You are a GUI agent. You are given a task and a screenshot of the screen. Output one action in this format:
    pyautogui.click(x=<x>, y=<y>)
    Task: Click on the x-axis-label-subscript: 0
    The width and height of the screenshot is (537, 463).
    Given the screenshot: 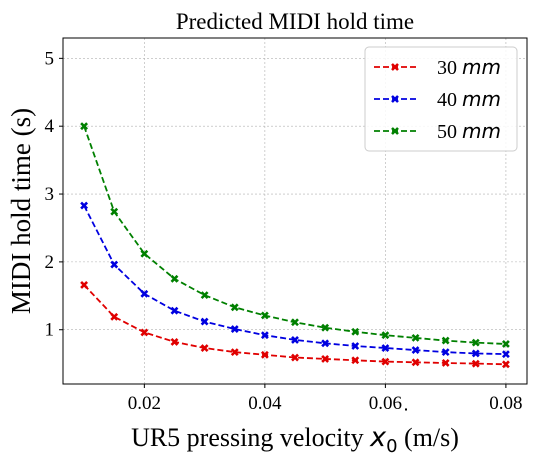 What is the action you would take?
    pyautogui.click(x=391, y=446)
    